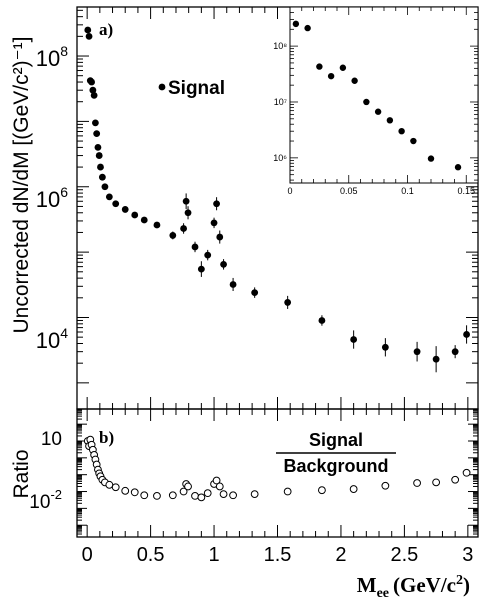  I want to click on ratio-legend-denominator: Background, so click(335, 466).